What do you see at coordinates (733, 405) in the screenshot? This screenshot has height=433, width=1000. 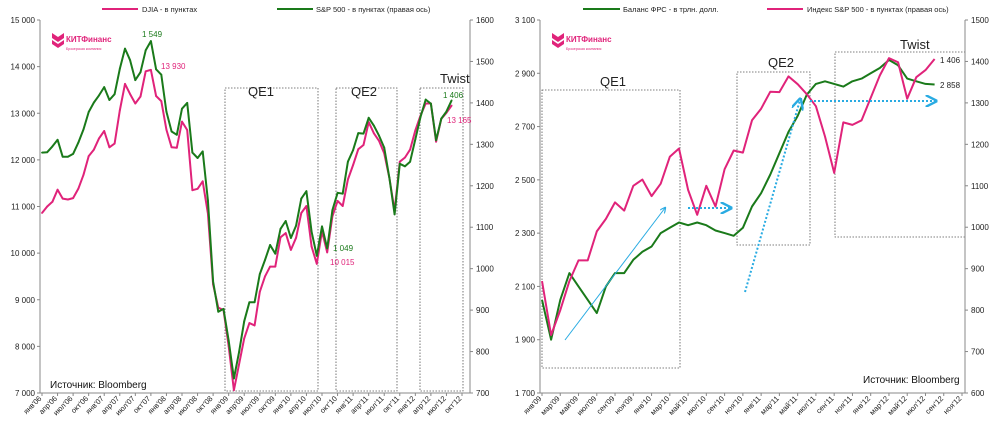 I see `x-tick-label: ноя'10` at bounding box center [733, 405].